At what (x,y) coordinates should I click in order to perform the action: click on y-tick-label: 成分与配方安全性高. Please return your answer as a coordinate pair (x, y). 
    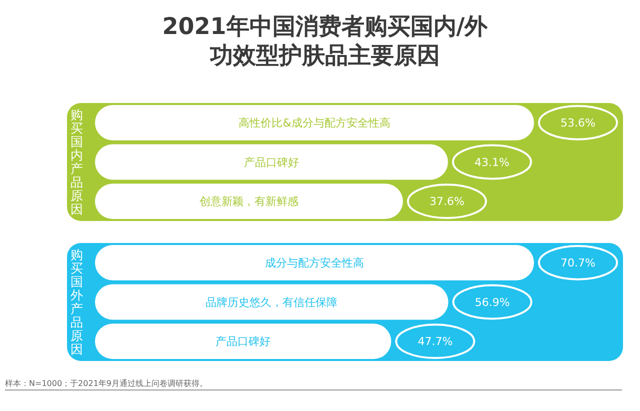
    Looking at the image, I should click on (314, 263).